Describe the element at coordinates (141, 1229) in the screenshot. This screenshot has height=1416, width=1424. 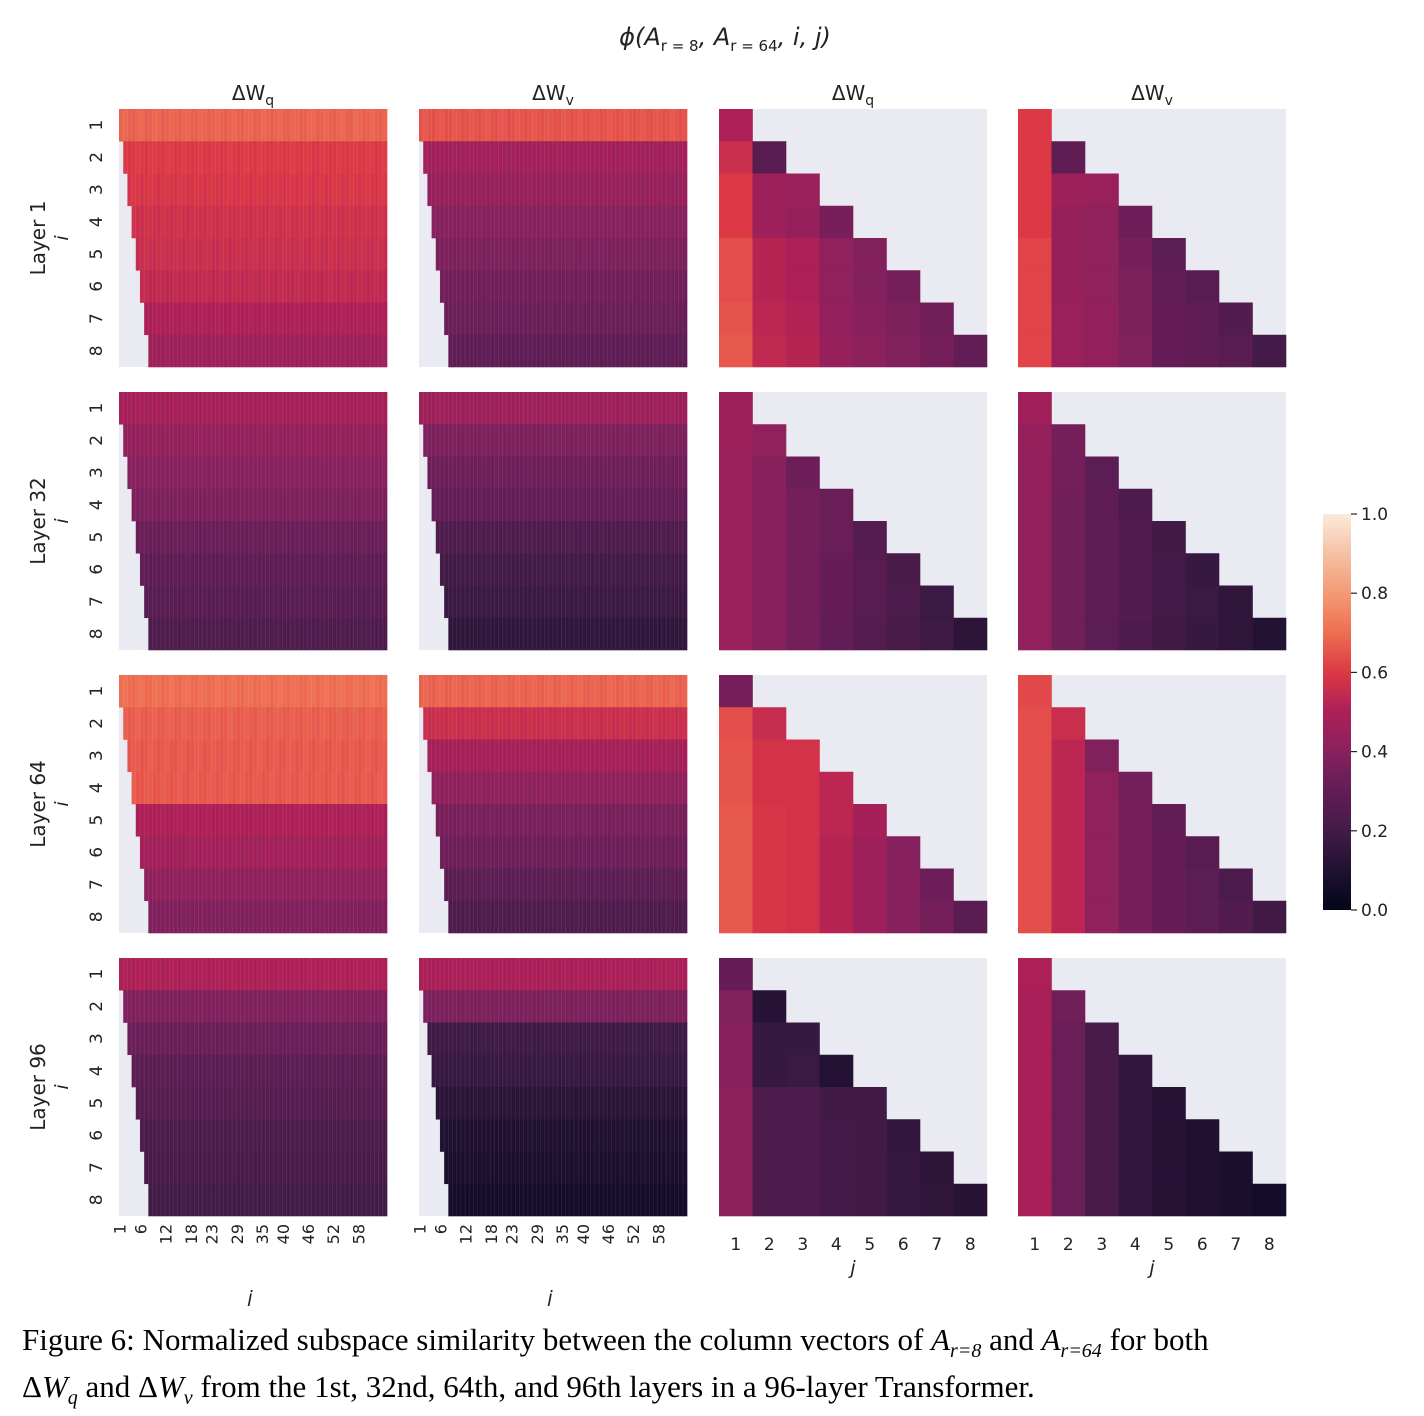
I see `x-tick-label: 6` at that location.